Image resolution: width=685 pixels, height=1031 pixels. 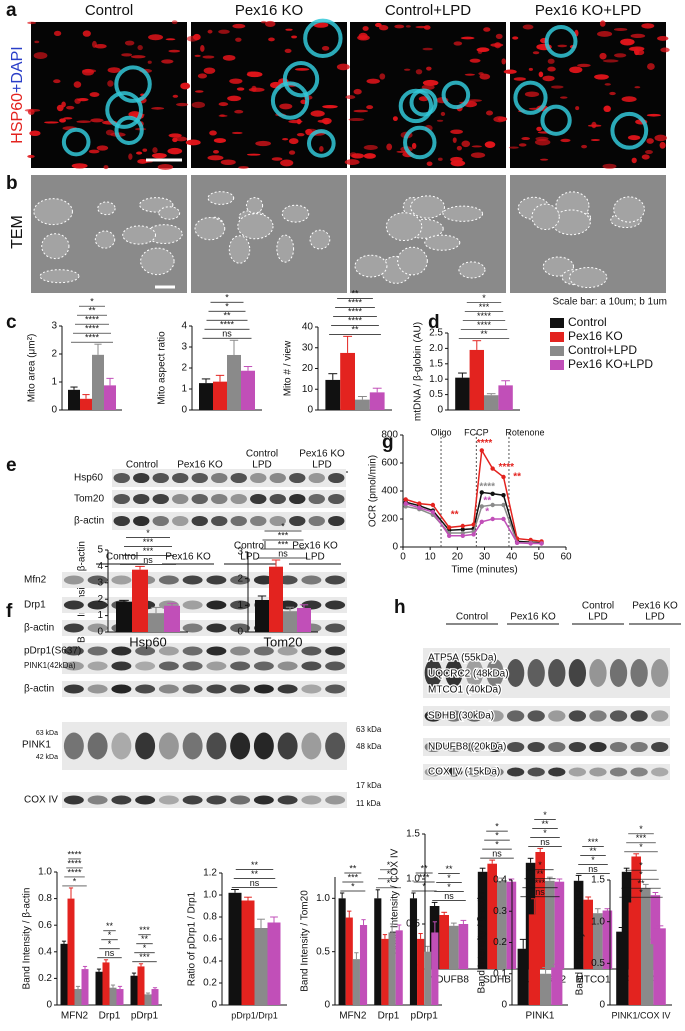 What do you see at coordinates (17, 118) in the screenshot?
I see `stain-hsp60: HSP60` at bounding box center [17, 118].